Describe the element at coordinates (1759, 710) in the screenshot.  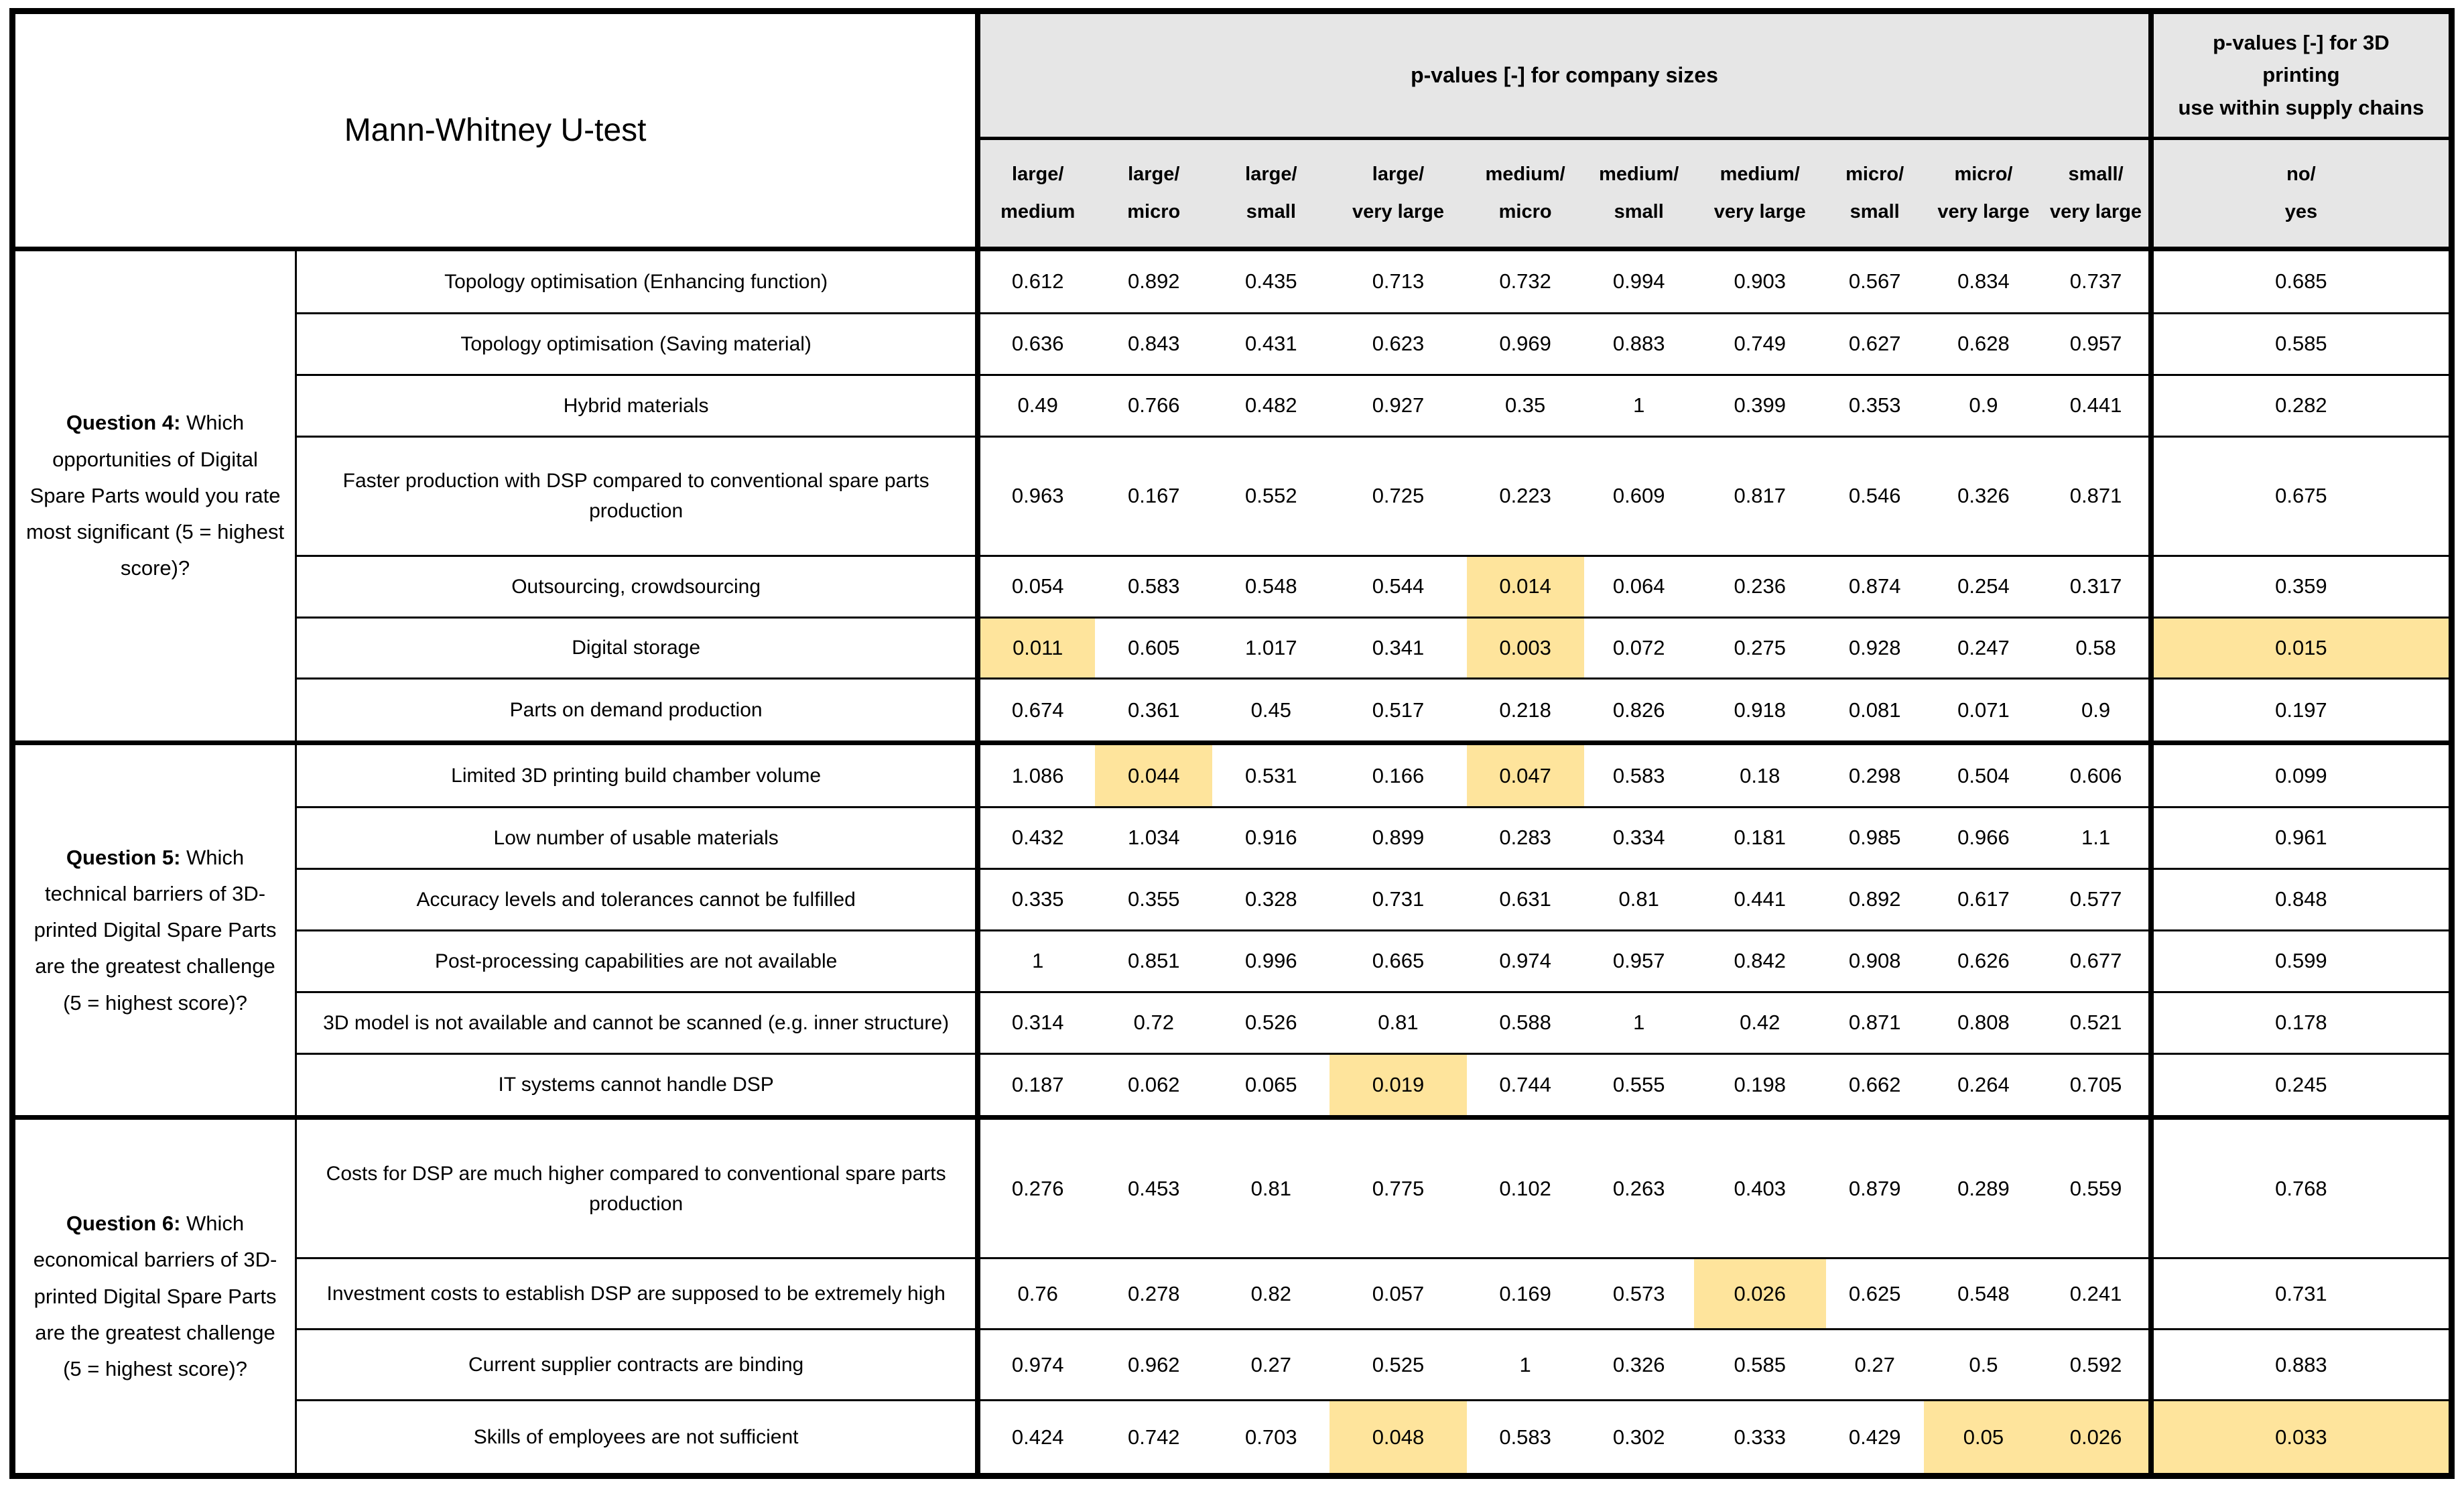
I see `p-value-cell: 0.918` at that location.